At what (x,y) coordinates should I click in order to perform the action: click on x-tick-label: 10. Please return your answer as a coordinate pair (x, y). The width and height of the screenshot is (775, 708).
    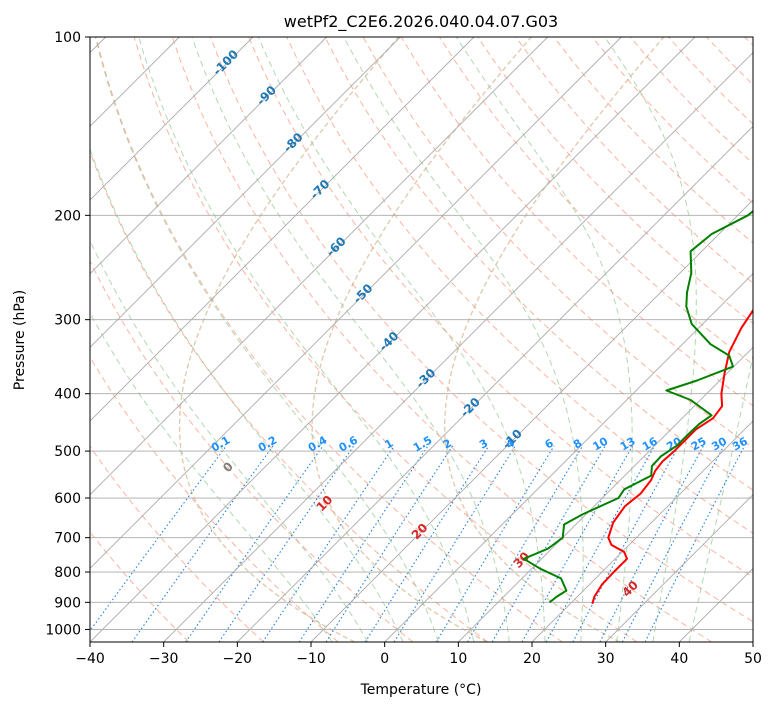
    Looking at the image, I should click on (458, 659).